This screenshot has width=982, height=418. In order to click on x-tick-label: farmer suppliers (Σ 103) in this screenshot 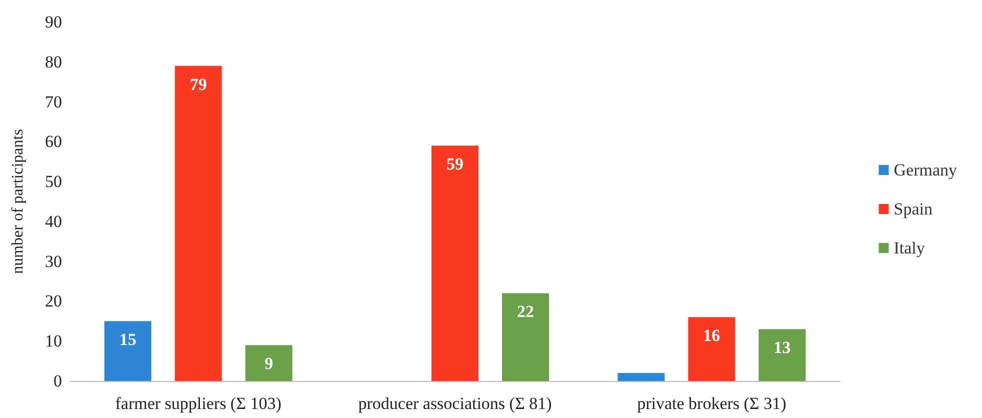, I will do `click(198, 403)`.